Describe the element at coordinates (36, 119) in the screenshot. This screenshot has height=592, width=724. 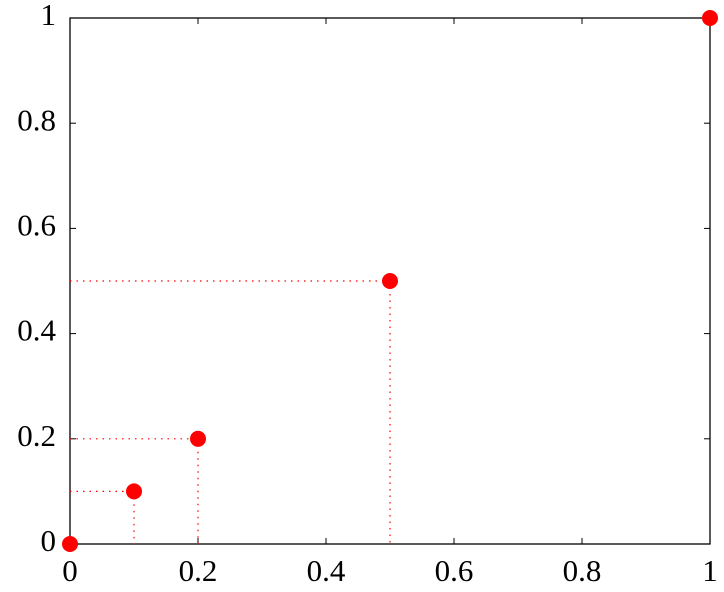
I see `y-tick-label: 0.8` at that location.